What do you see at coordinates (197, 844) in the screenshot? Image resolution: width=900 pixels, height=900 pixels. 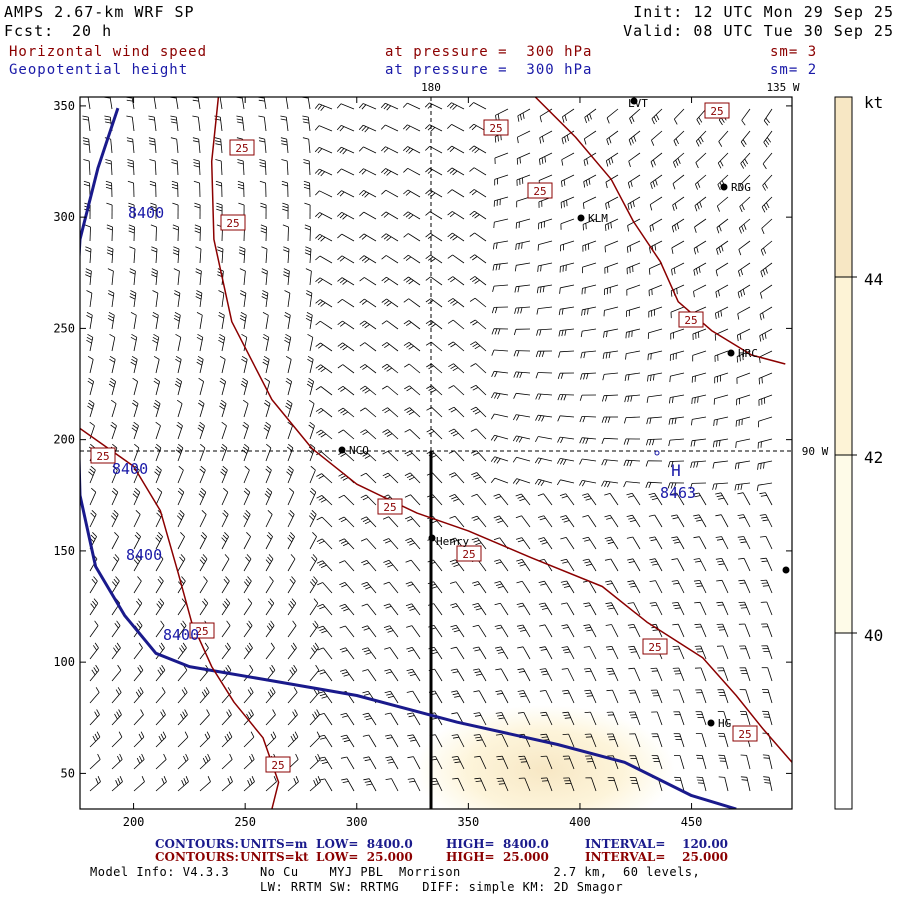 I see `contours1-label: CONTOURS:` at bounding box center [197, 844].